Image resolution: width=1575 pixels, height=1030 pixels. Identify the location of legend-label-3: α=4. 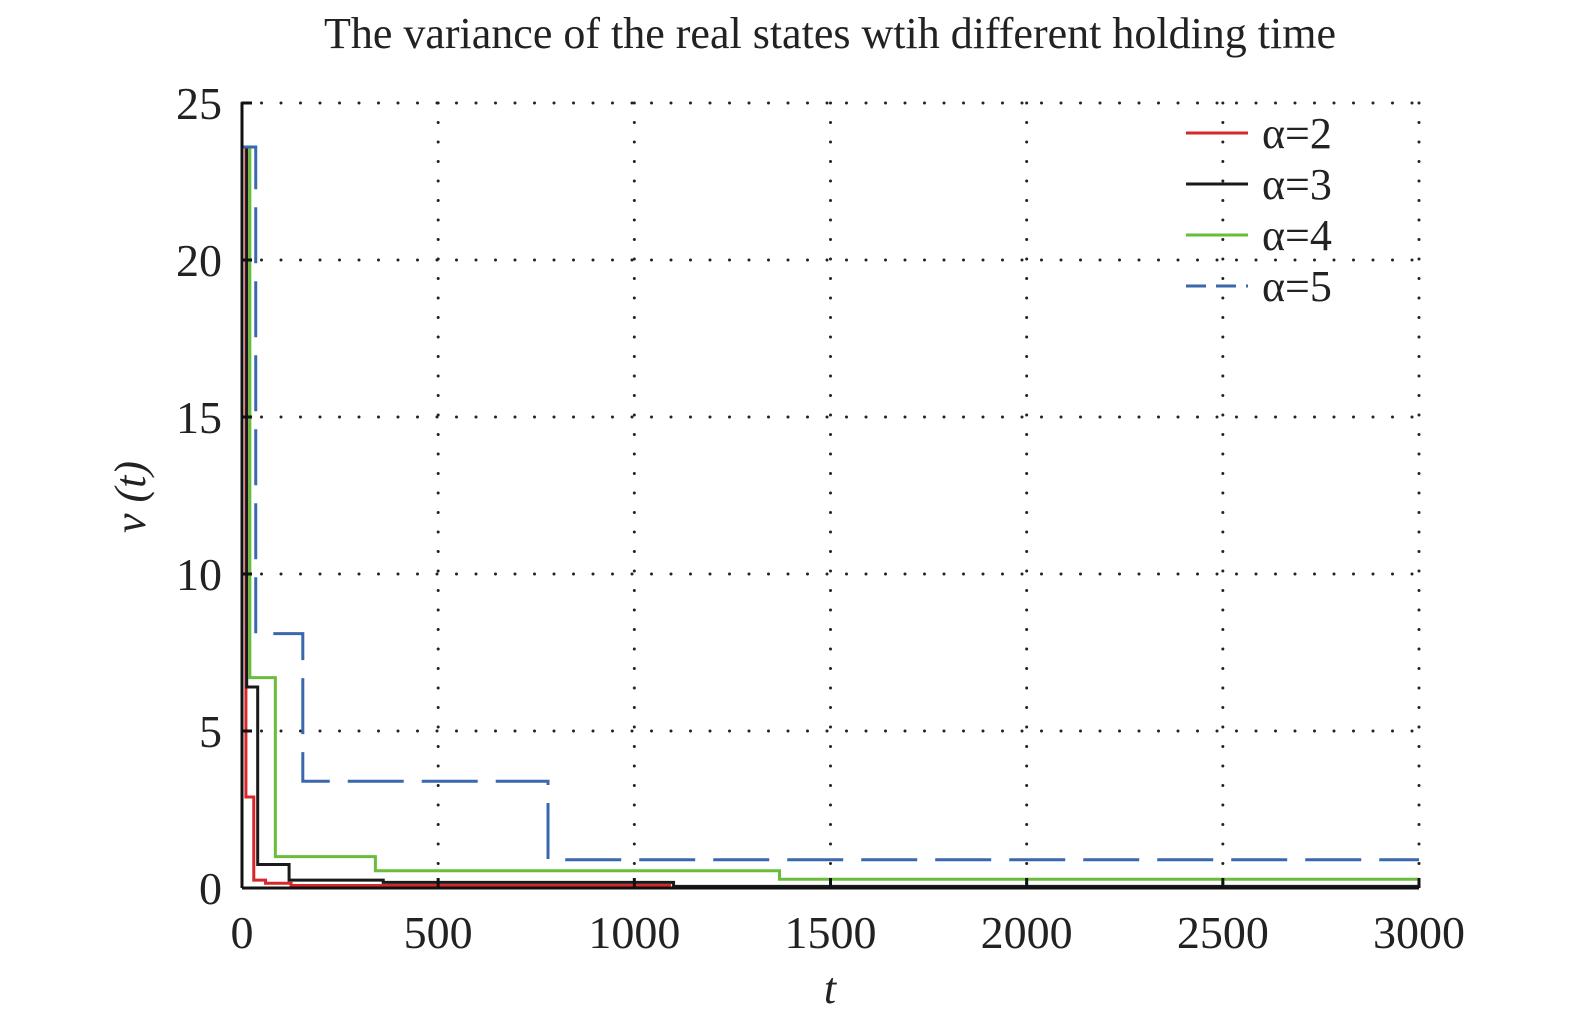
(1297, 235).